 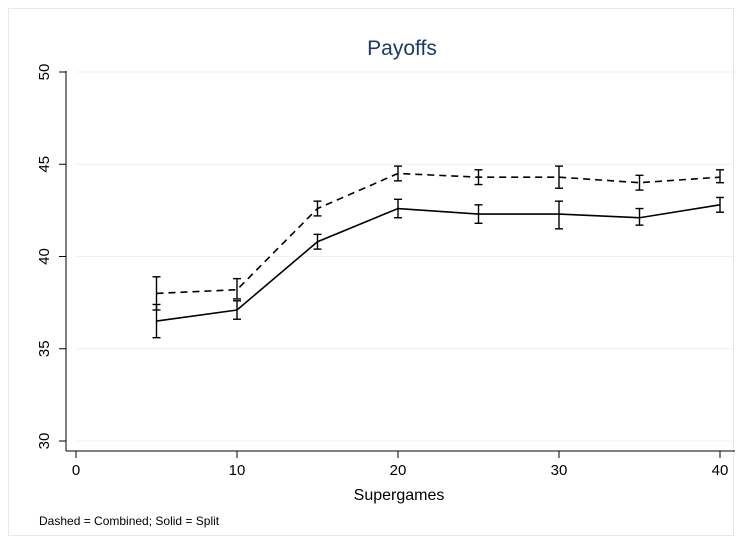 What do you see at coordinates (44, 164) in the screenshot?
I see `y-tick-label-45: 45` at bounding box center [44, 164].